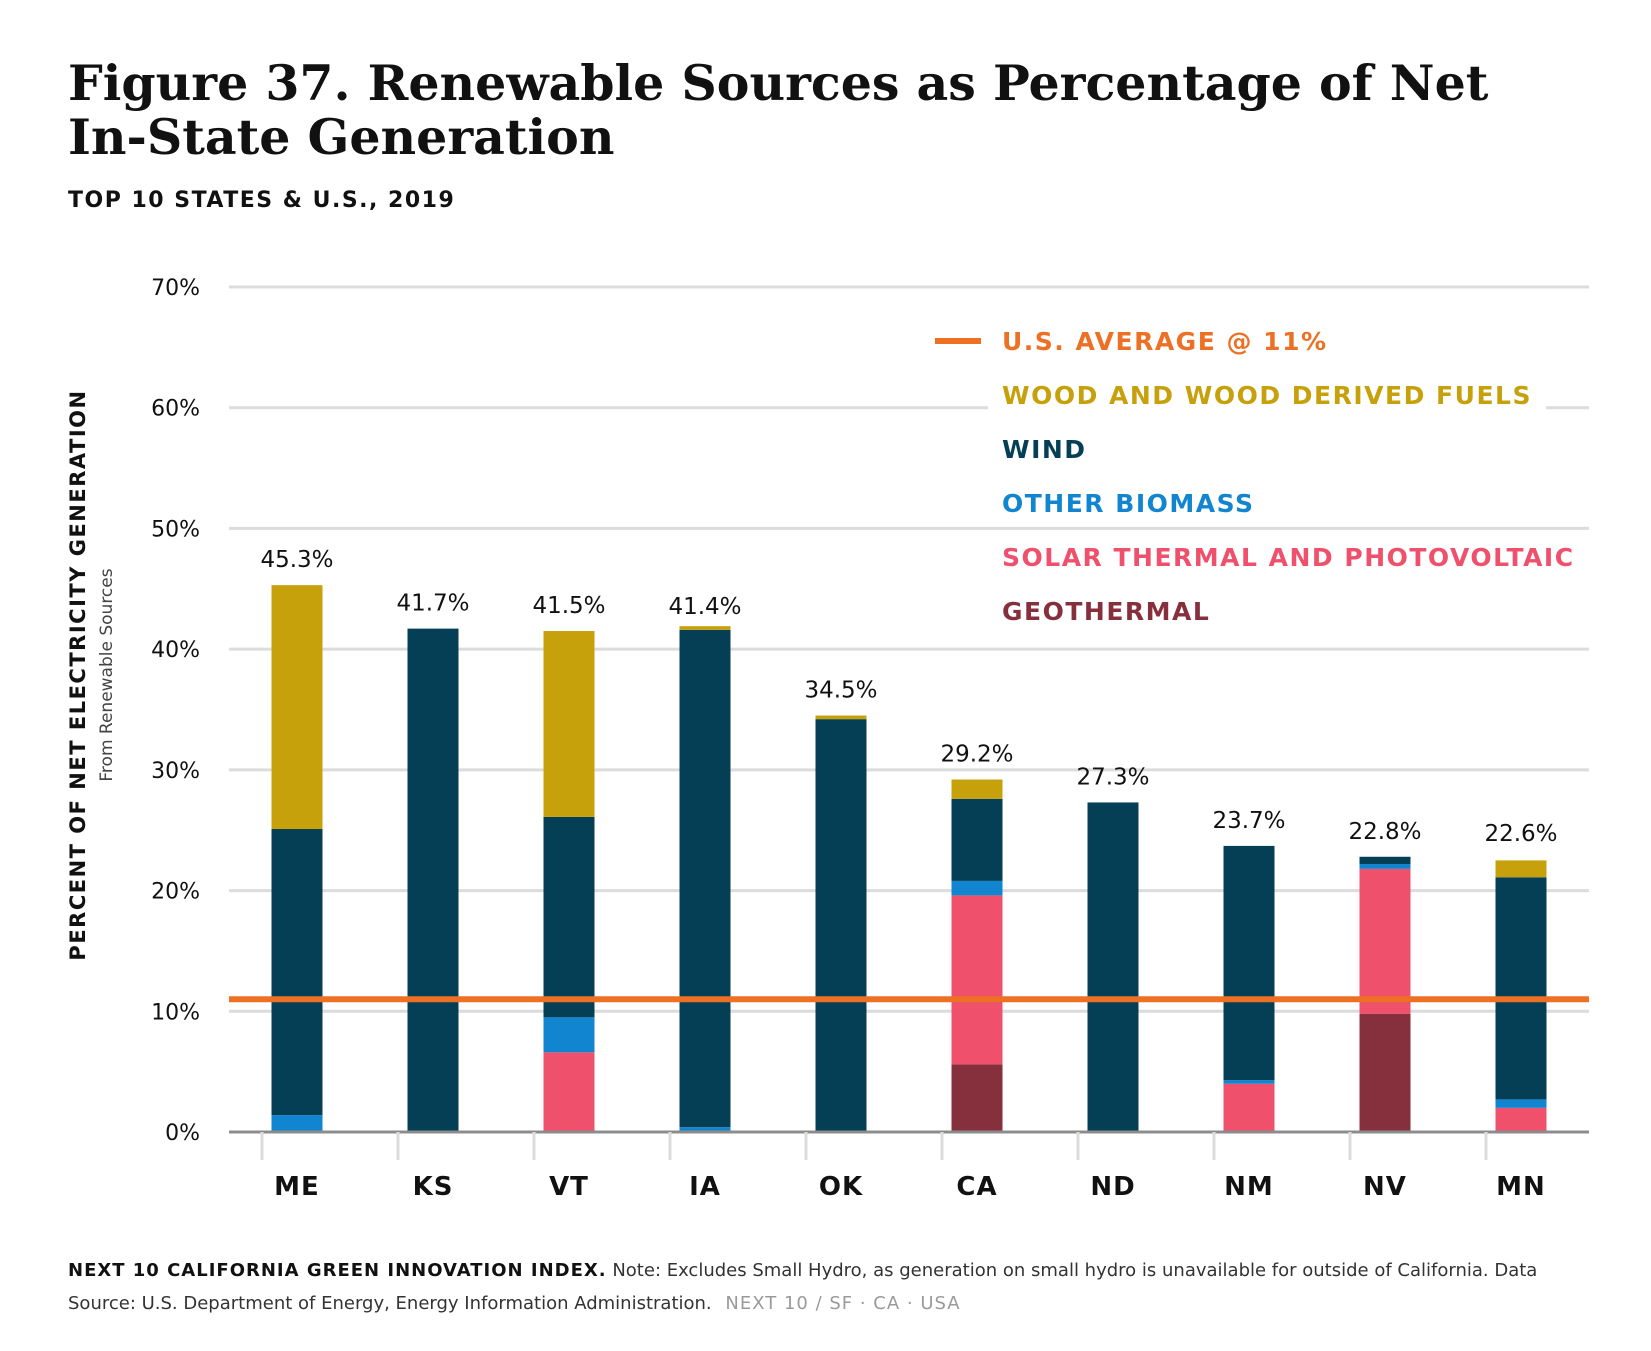 Image resolution: width=1651 pixels, height=1351 pixels. I want to click on y-tick-label: 0%, so click(182, 1133).